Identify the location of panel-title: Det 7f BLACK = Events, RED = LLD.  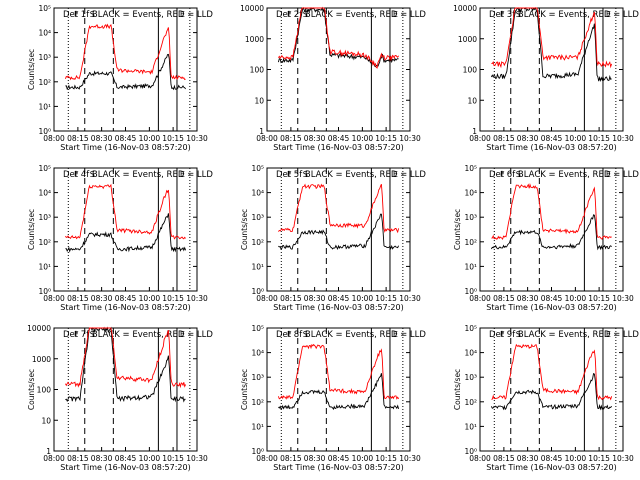
(138, 335).